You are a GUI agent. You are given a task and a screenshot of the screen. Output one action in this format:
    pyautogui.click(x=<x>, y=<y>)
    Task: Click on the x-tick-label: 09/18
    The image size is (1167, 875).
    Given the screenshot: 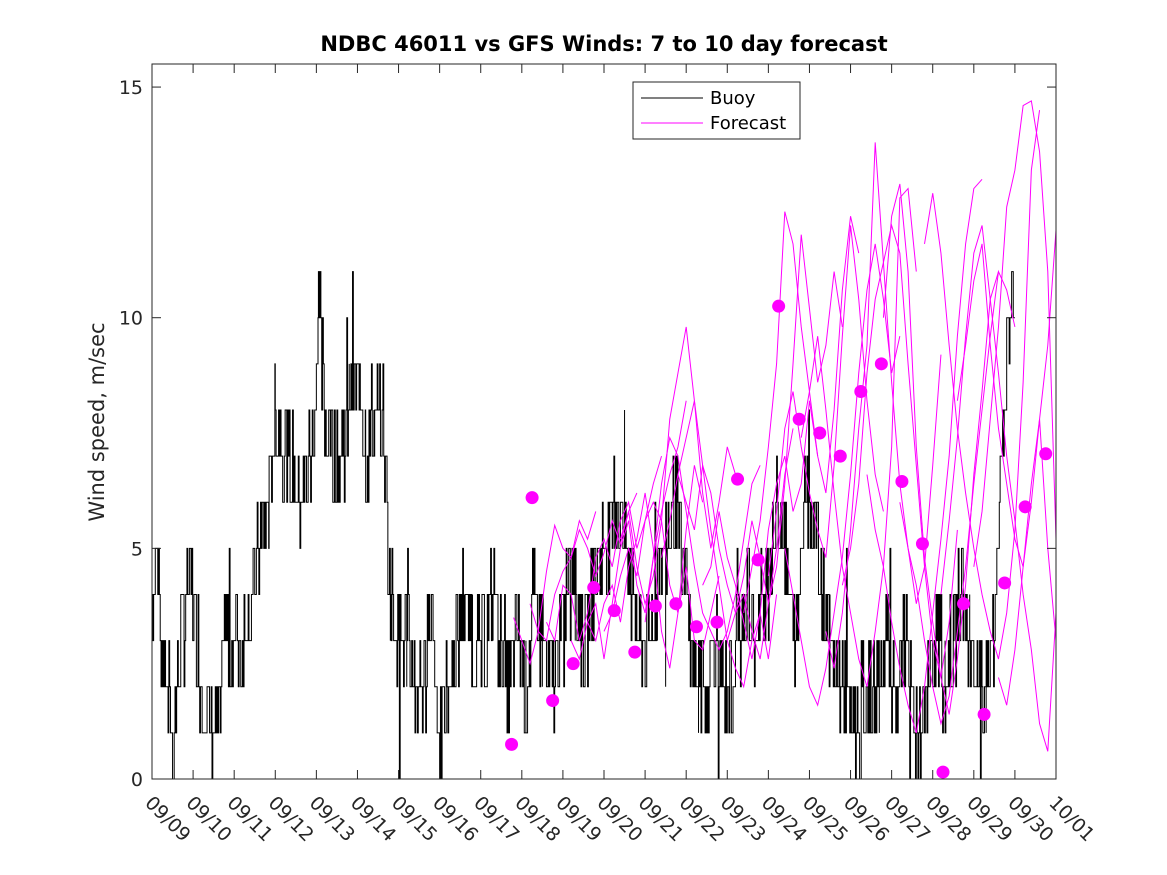 What is the action you would take?
    pyautogui.click(x=537, y=819)
    